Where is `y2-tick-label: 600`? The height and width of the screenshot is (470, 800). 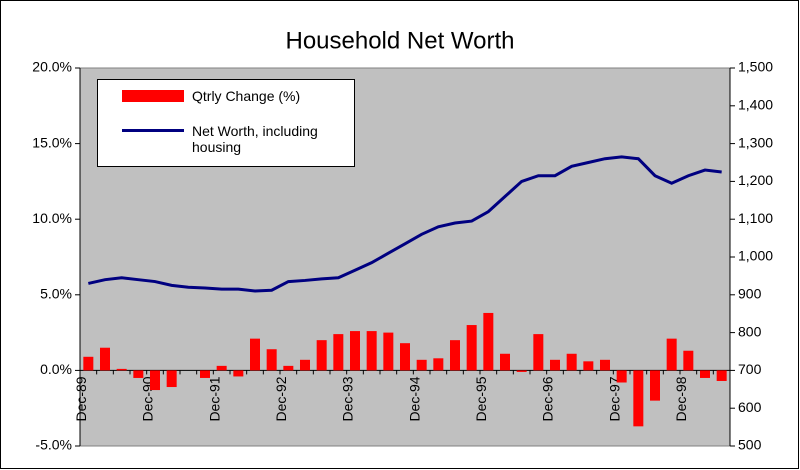 y2-tick-label: 600 is located at coordinates (750, 407).